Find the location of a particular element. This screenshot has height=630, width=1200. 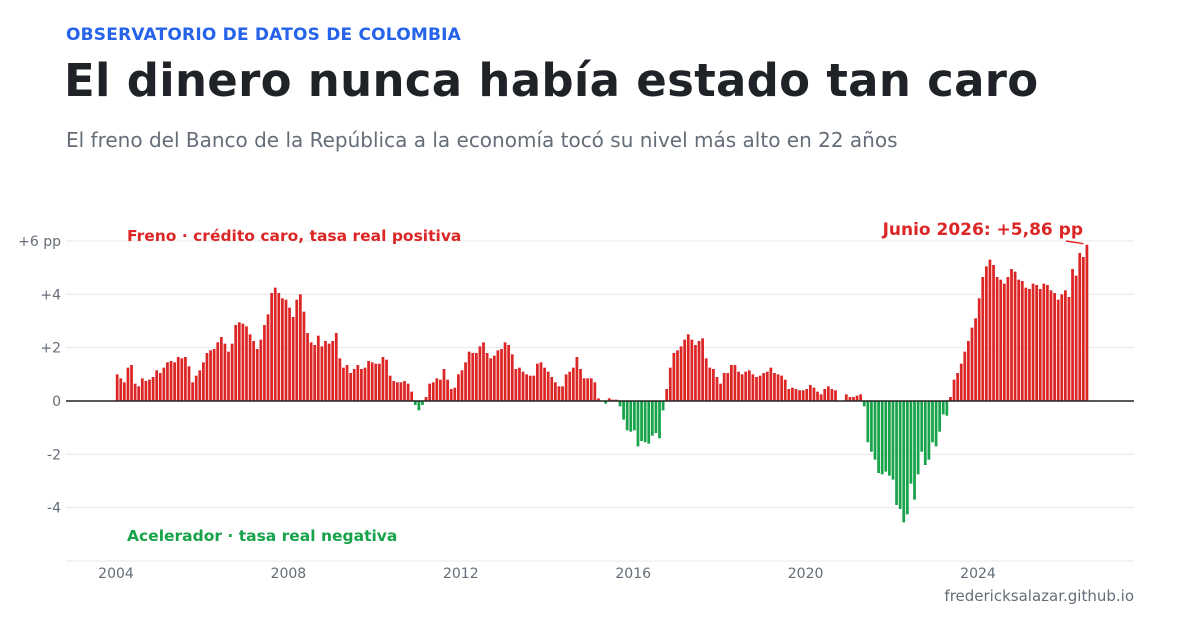

y-tick-label: 0 is located at coordinates (56, 402).